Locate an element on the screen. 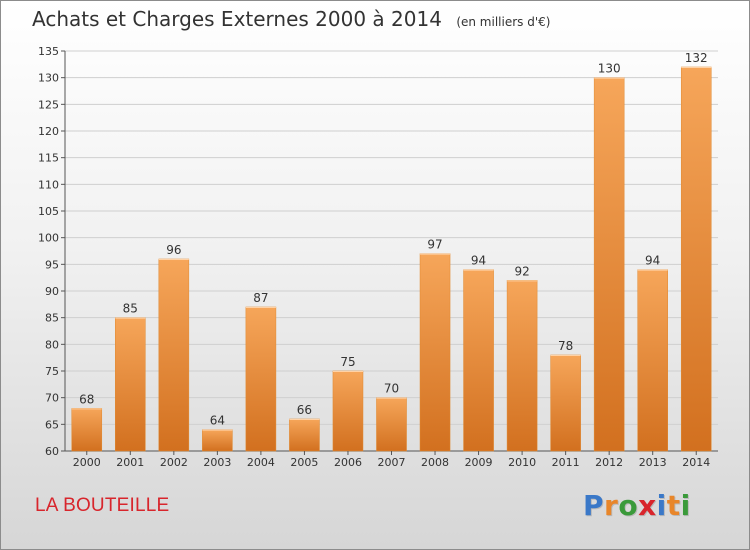  x-tick-label: 2012 is located at coordinates (609, 462).